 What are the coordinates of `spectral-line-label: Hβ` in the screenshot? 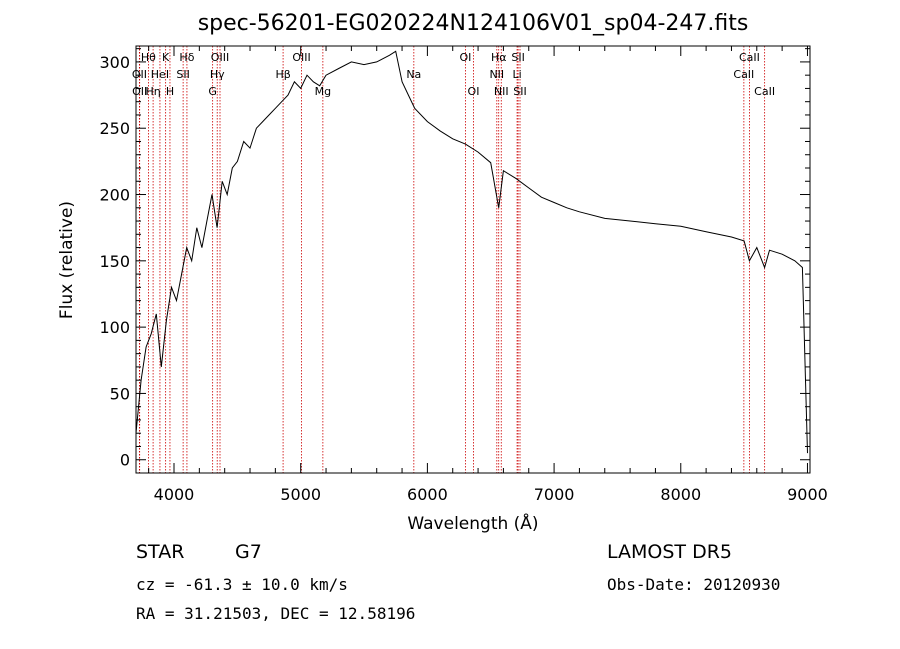 It's located at (282, 74).